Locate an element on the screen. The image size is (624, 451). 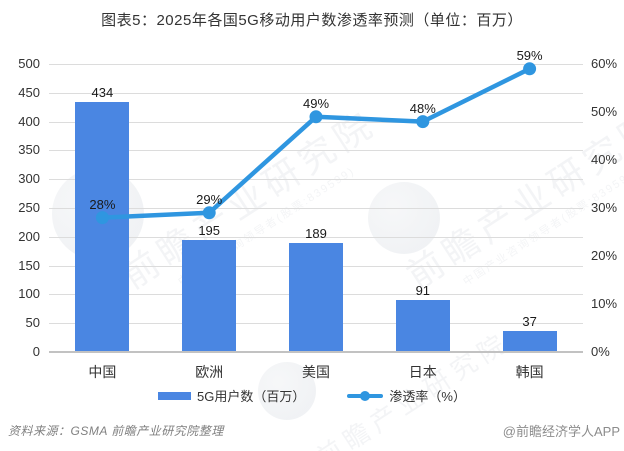
x-axis-line is located at coordinates (316, 352).